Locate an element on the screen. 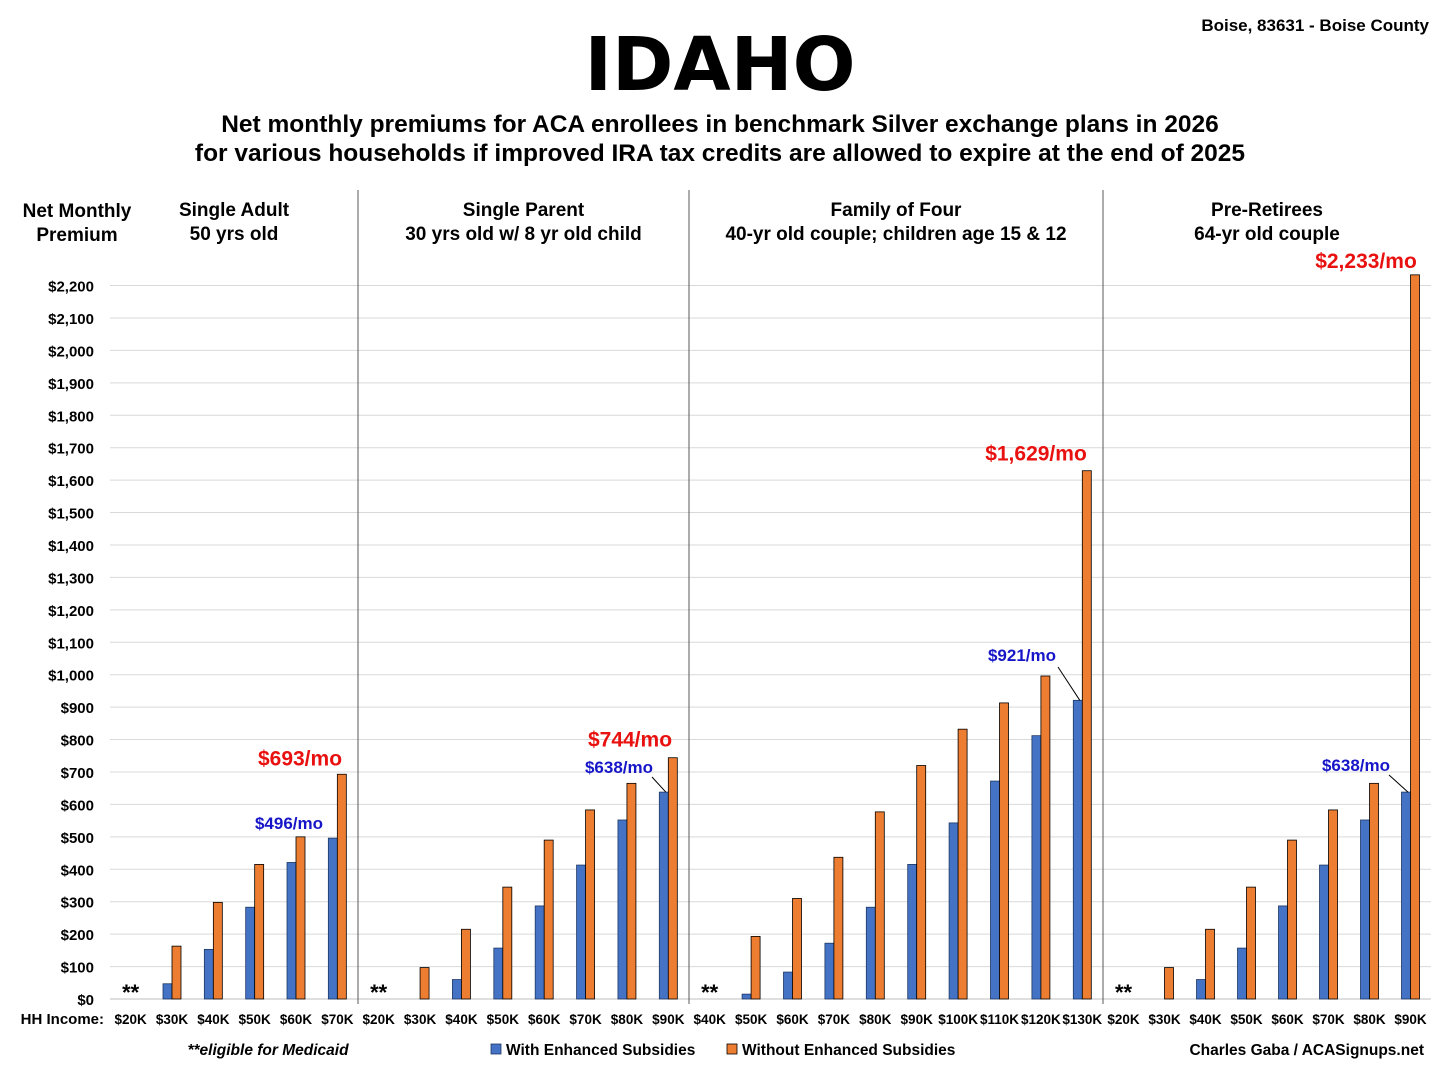 This screenshot has height=1070, width=1441. y-axis-label-line-2: Premium is located at coordinates (76, 235).